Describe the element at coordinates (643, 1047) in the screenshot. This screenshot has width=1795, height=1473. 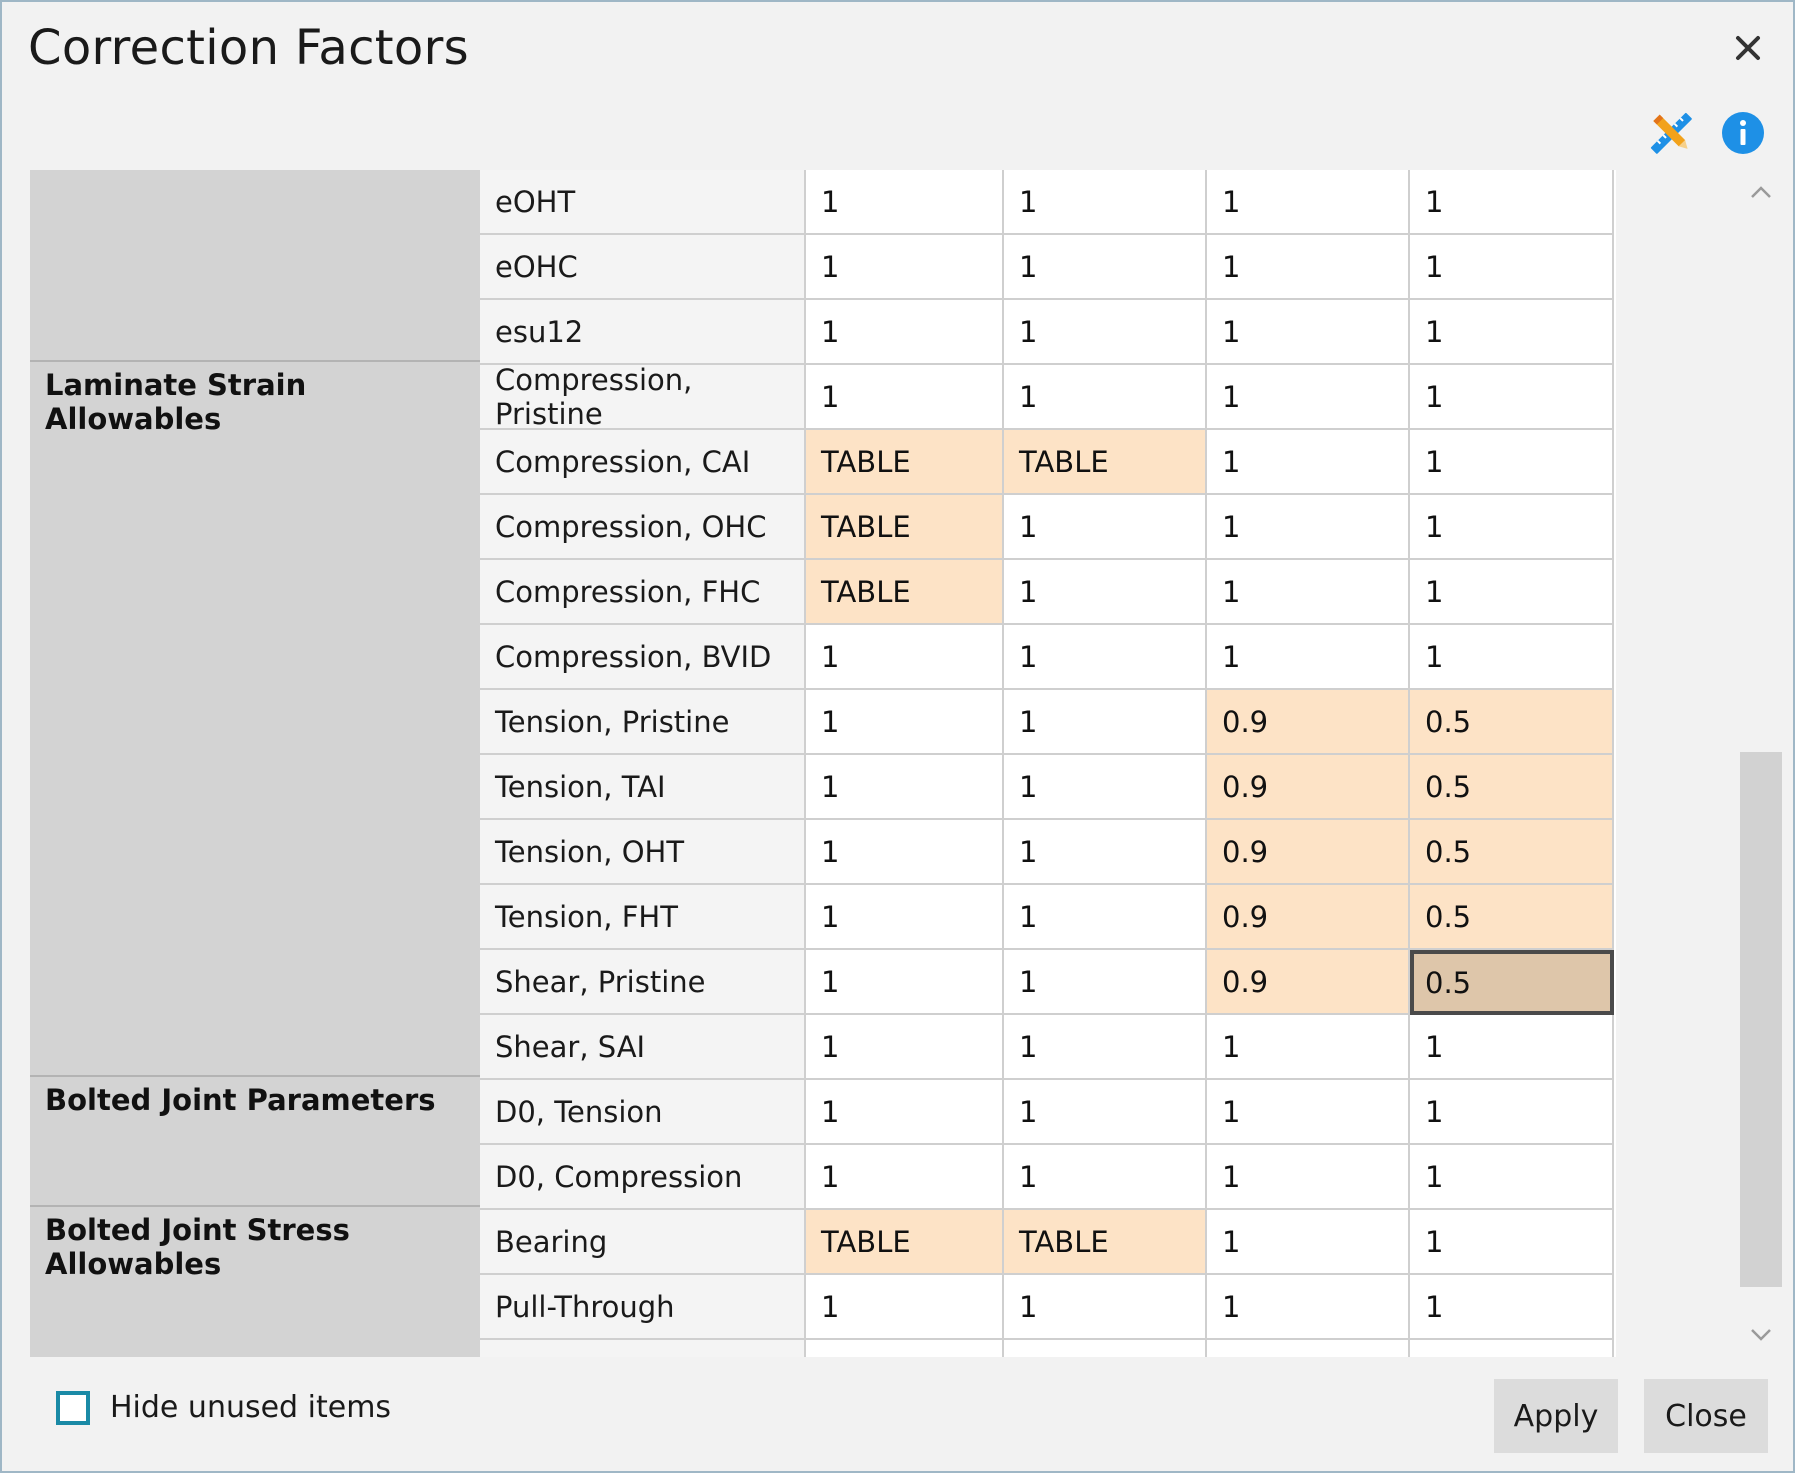
I see `row-name: Shear, SAI` at that location.